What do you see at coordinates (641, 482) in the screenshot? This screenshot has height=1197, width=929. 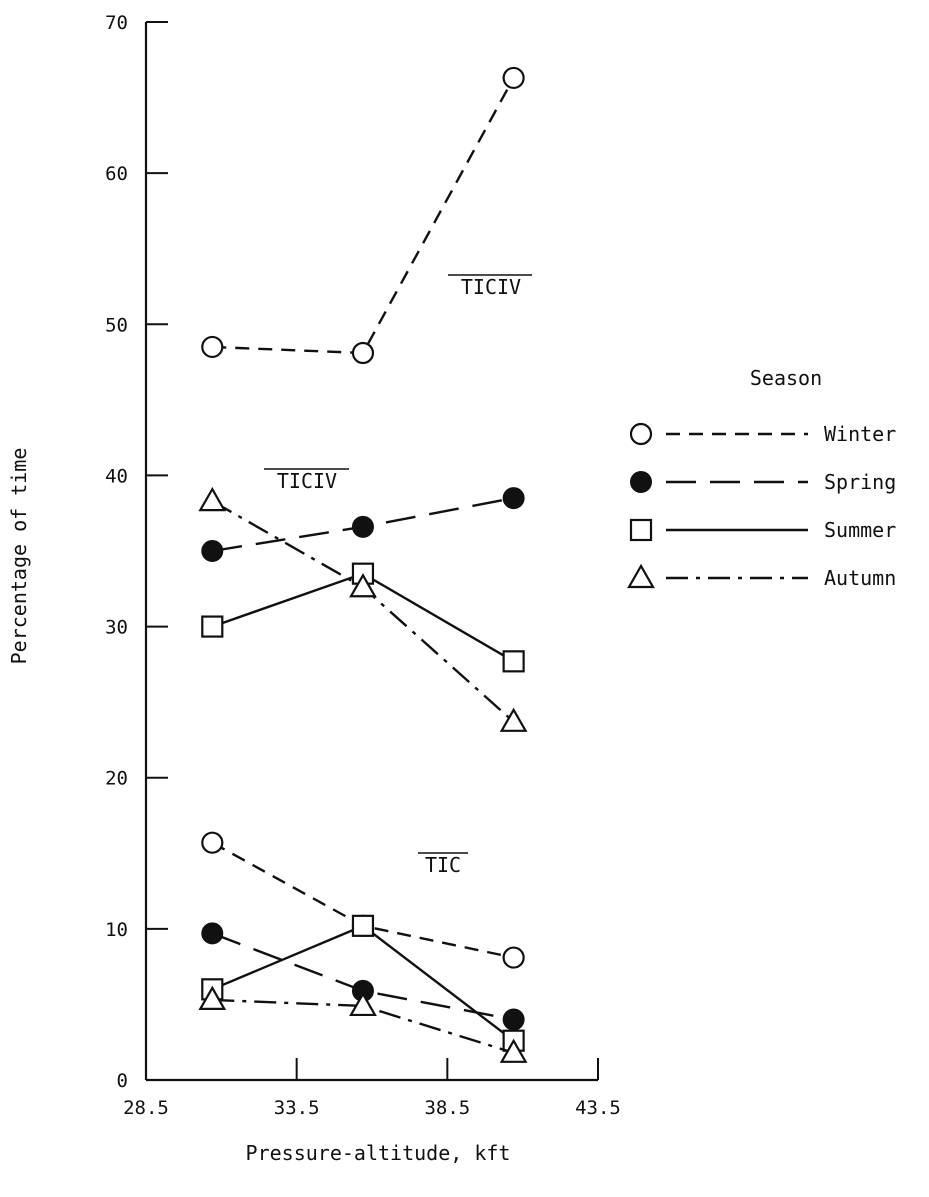 I see `legend-marker-spring` at bounding box center [641, 482].